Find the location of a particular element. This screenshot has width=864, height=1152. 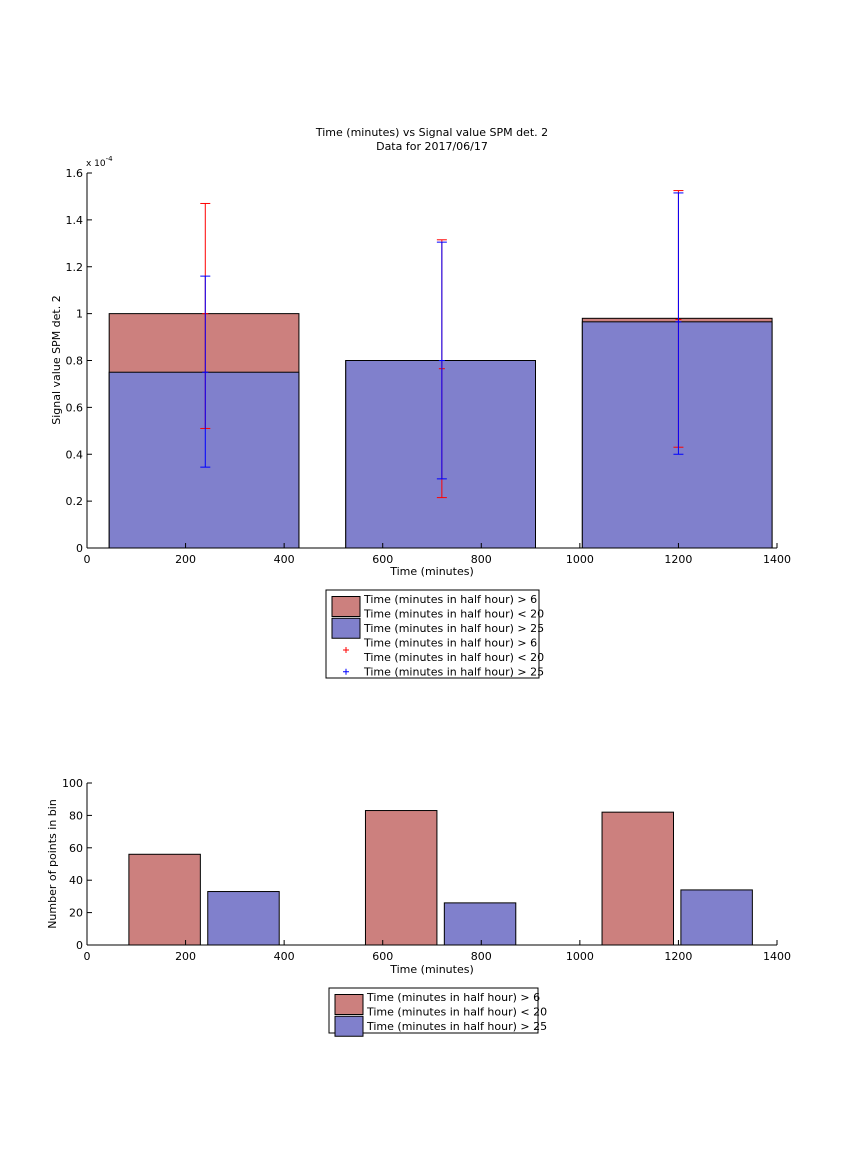

bottom-chart-y-tick-label: 40 is located at coordinates (76, 880).